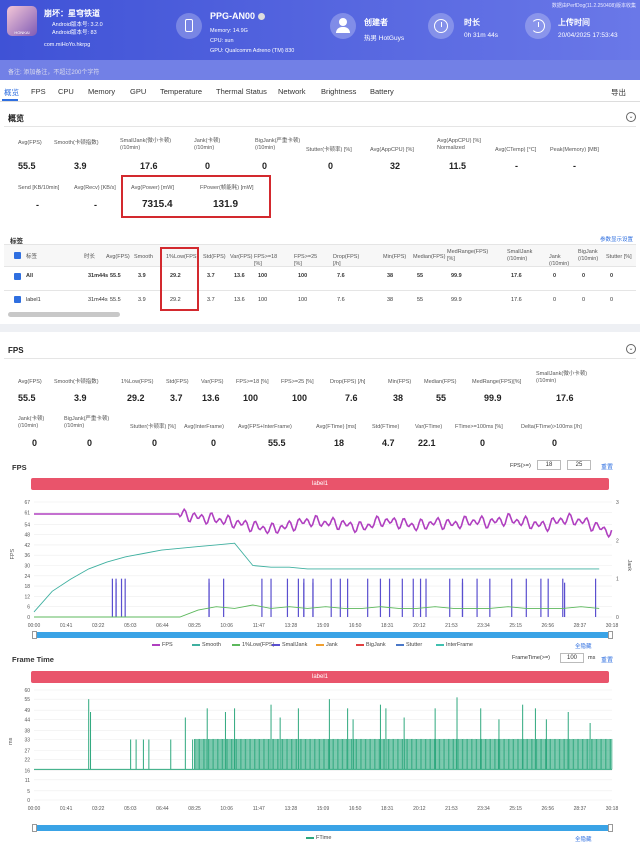 The width and height of the screenshot is (640, 847). Describe the element at coordinates (456, 276) in the screenshot. I see `table-cell: 99.9` at that location.